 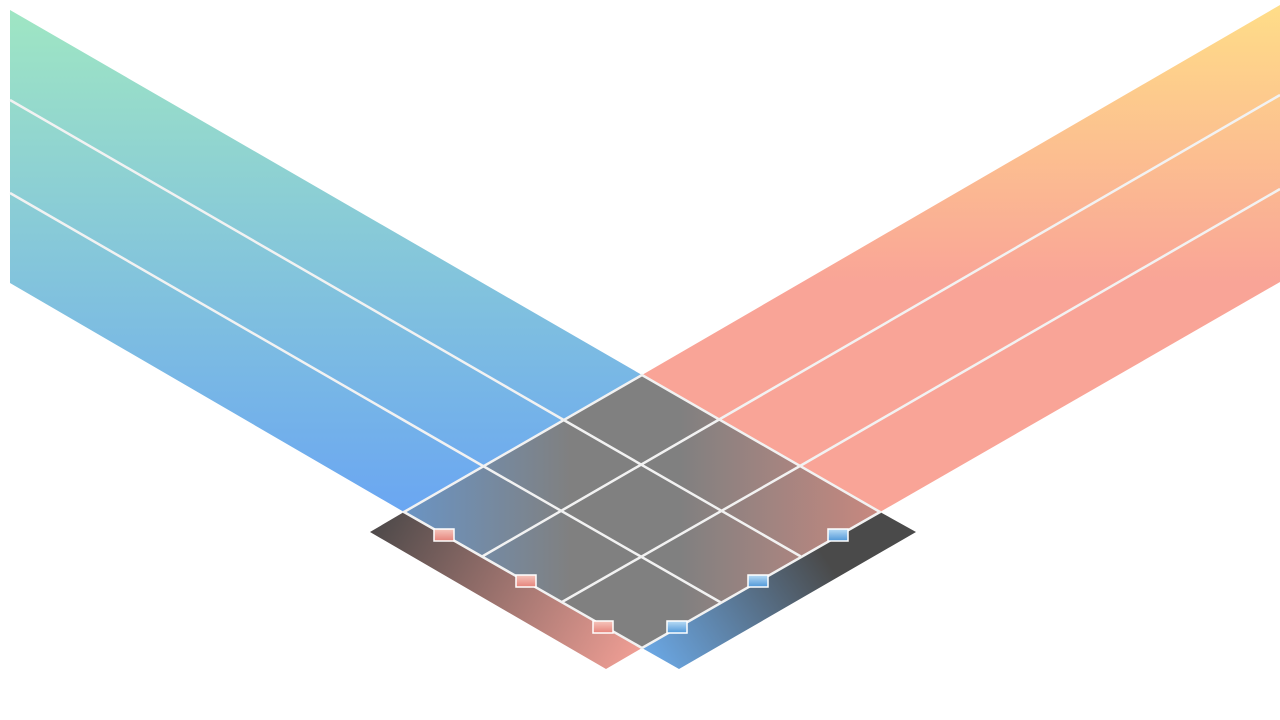 I want to click on left-base-strip, so click(x=506, y=590).